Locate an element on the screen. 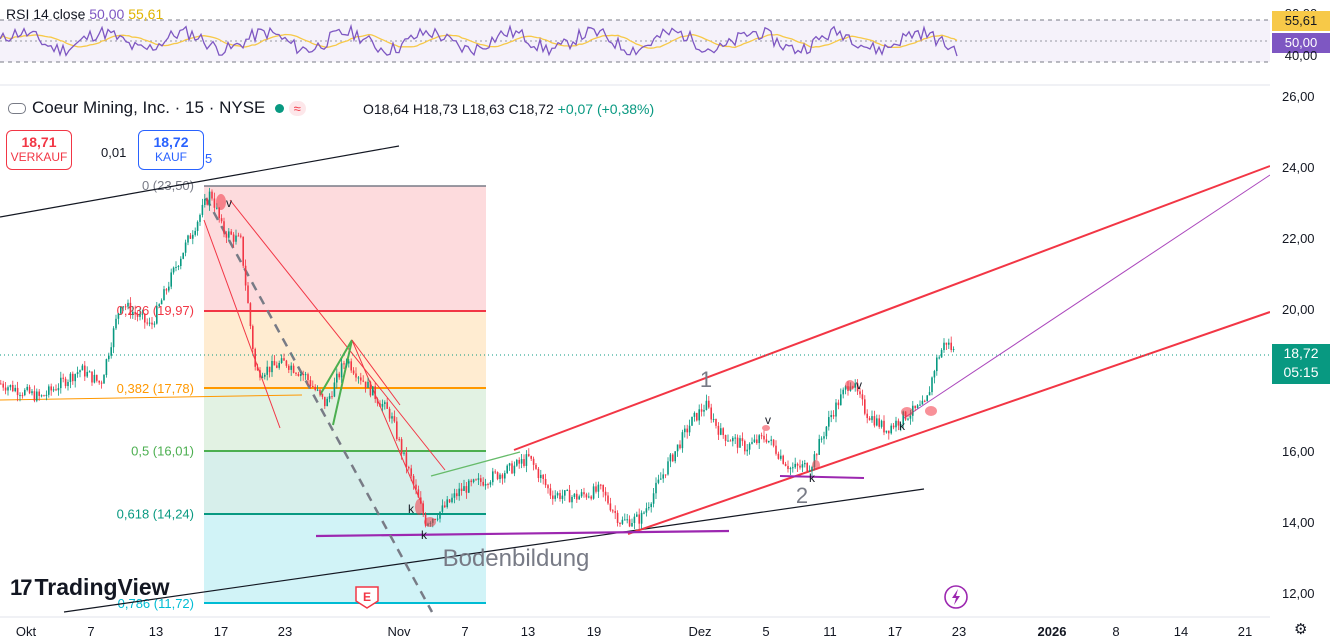  green-breakout-line is located at coordinates (475, 464).